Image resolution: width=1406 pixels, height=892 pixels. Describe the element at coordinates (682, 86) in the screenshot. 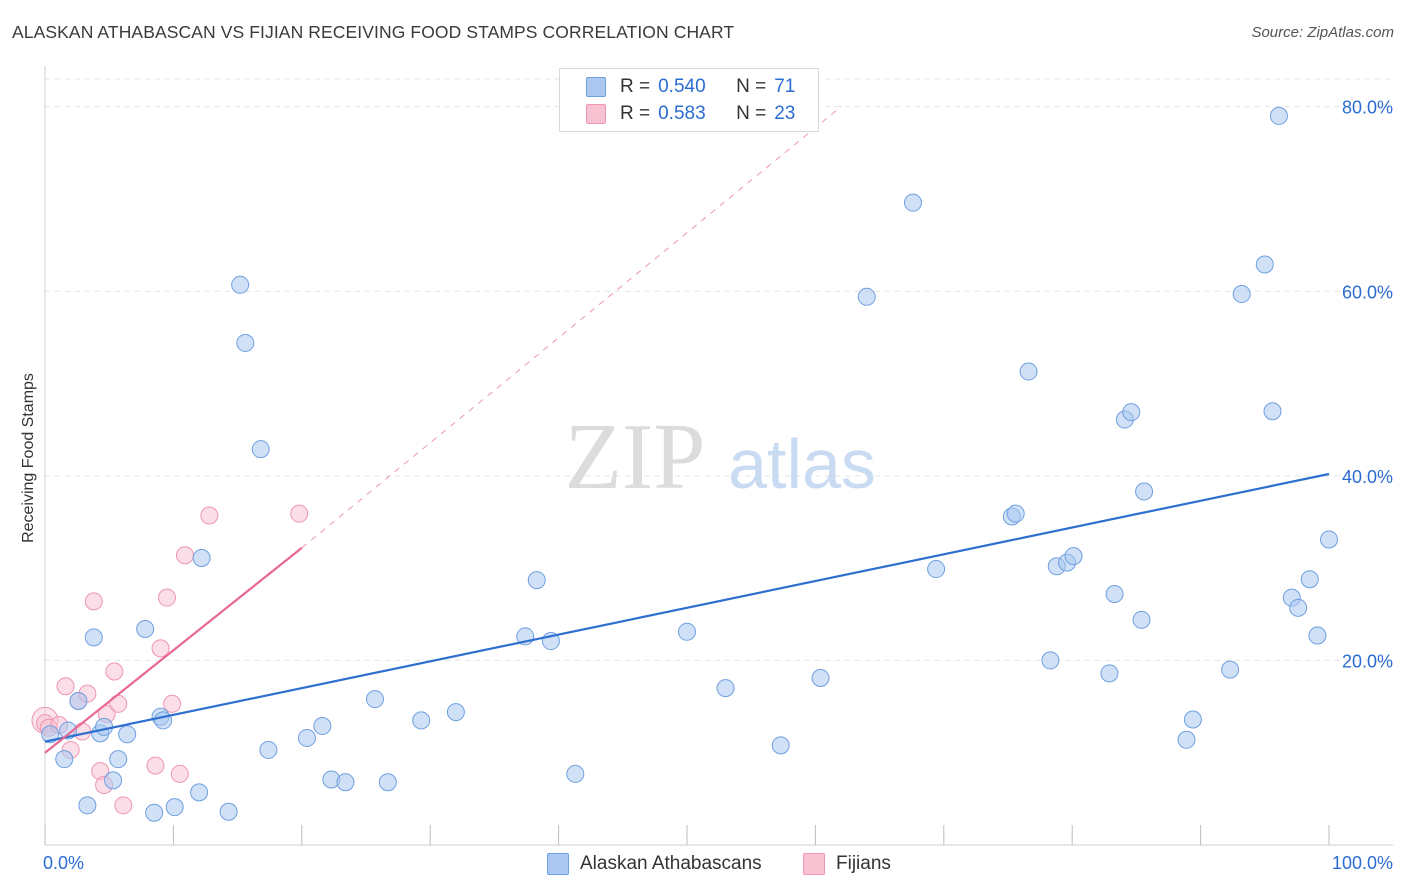

I see `legend-r-value-blue: 0.540` at that location.